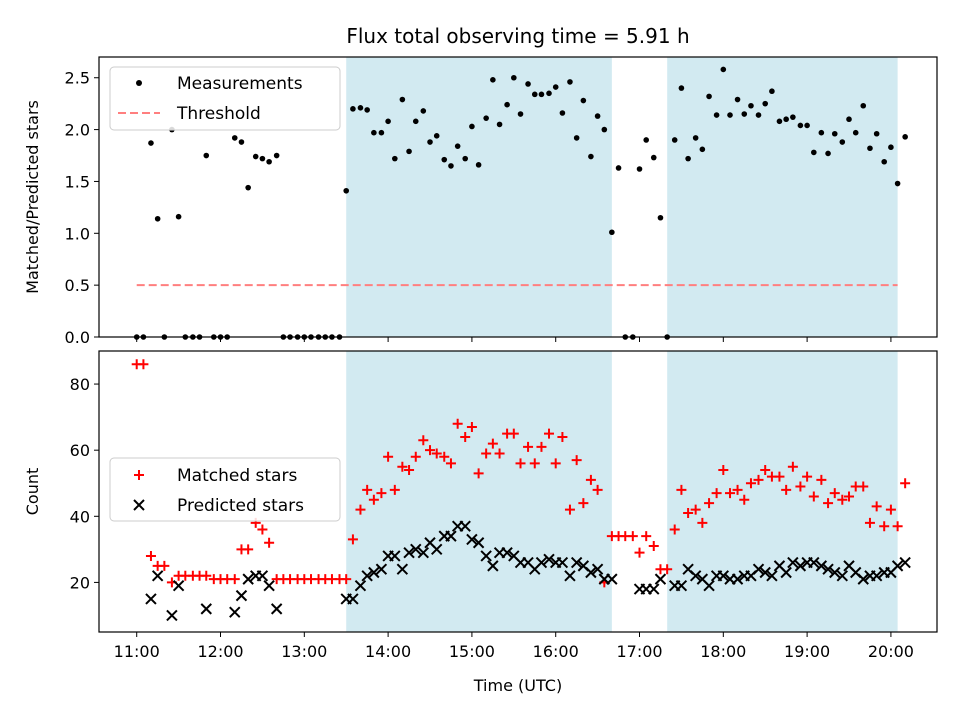 This screenshot has height=720, width=960. I want to click on bottom-xtick-label: 11:00, so click(137, 651).